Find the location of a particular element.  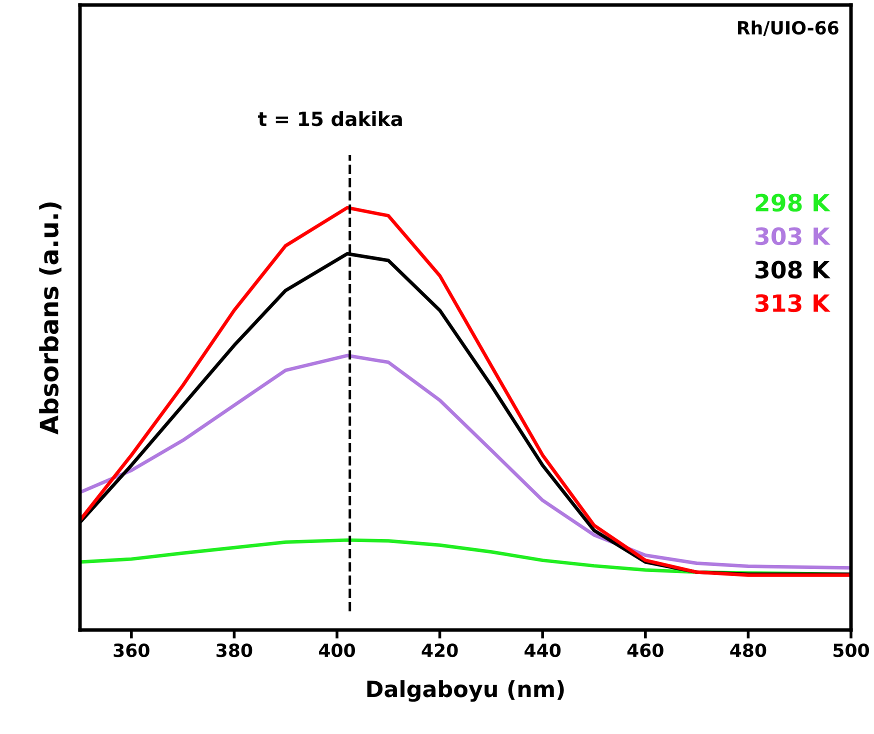

x-tick-label: 480 is located at coordinates (748, 651).